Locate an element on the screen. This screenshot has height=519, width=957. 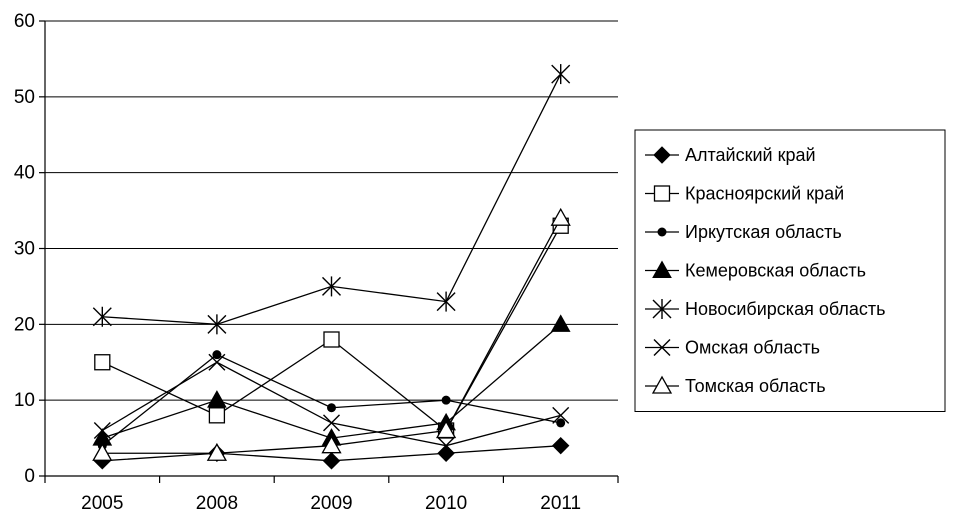
y-tick-label: 30 is located at coordinates (24, 249).